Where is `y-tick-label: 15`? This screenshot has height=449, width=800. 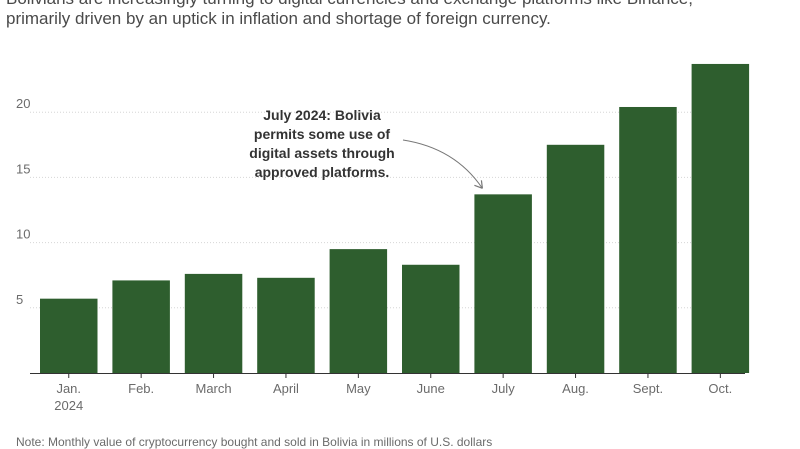
y-tick-label: 15 is located at coordinates (23, 168).